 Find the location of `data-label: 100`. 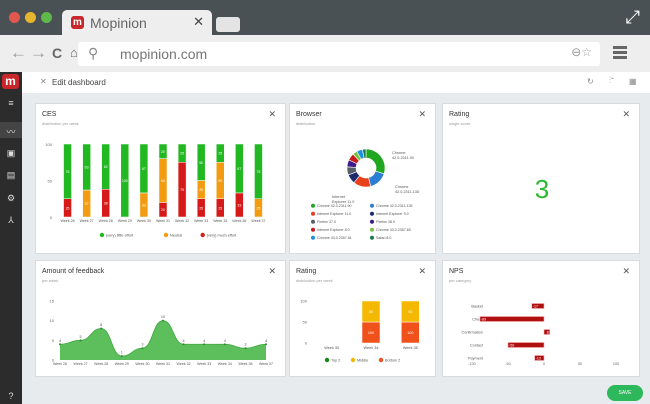

data-label: 100 is located at coordinates (125, 181).